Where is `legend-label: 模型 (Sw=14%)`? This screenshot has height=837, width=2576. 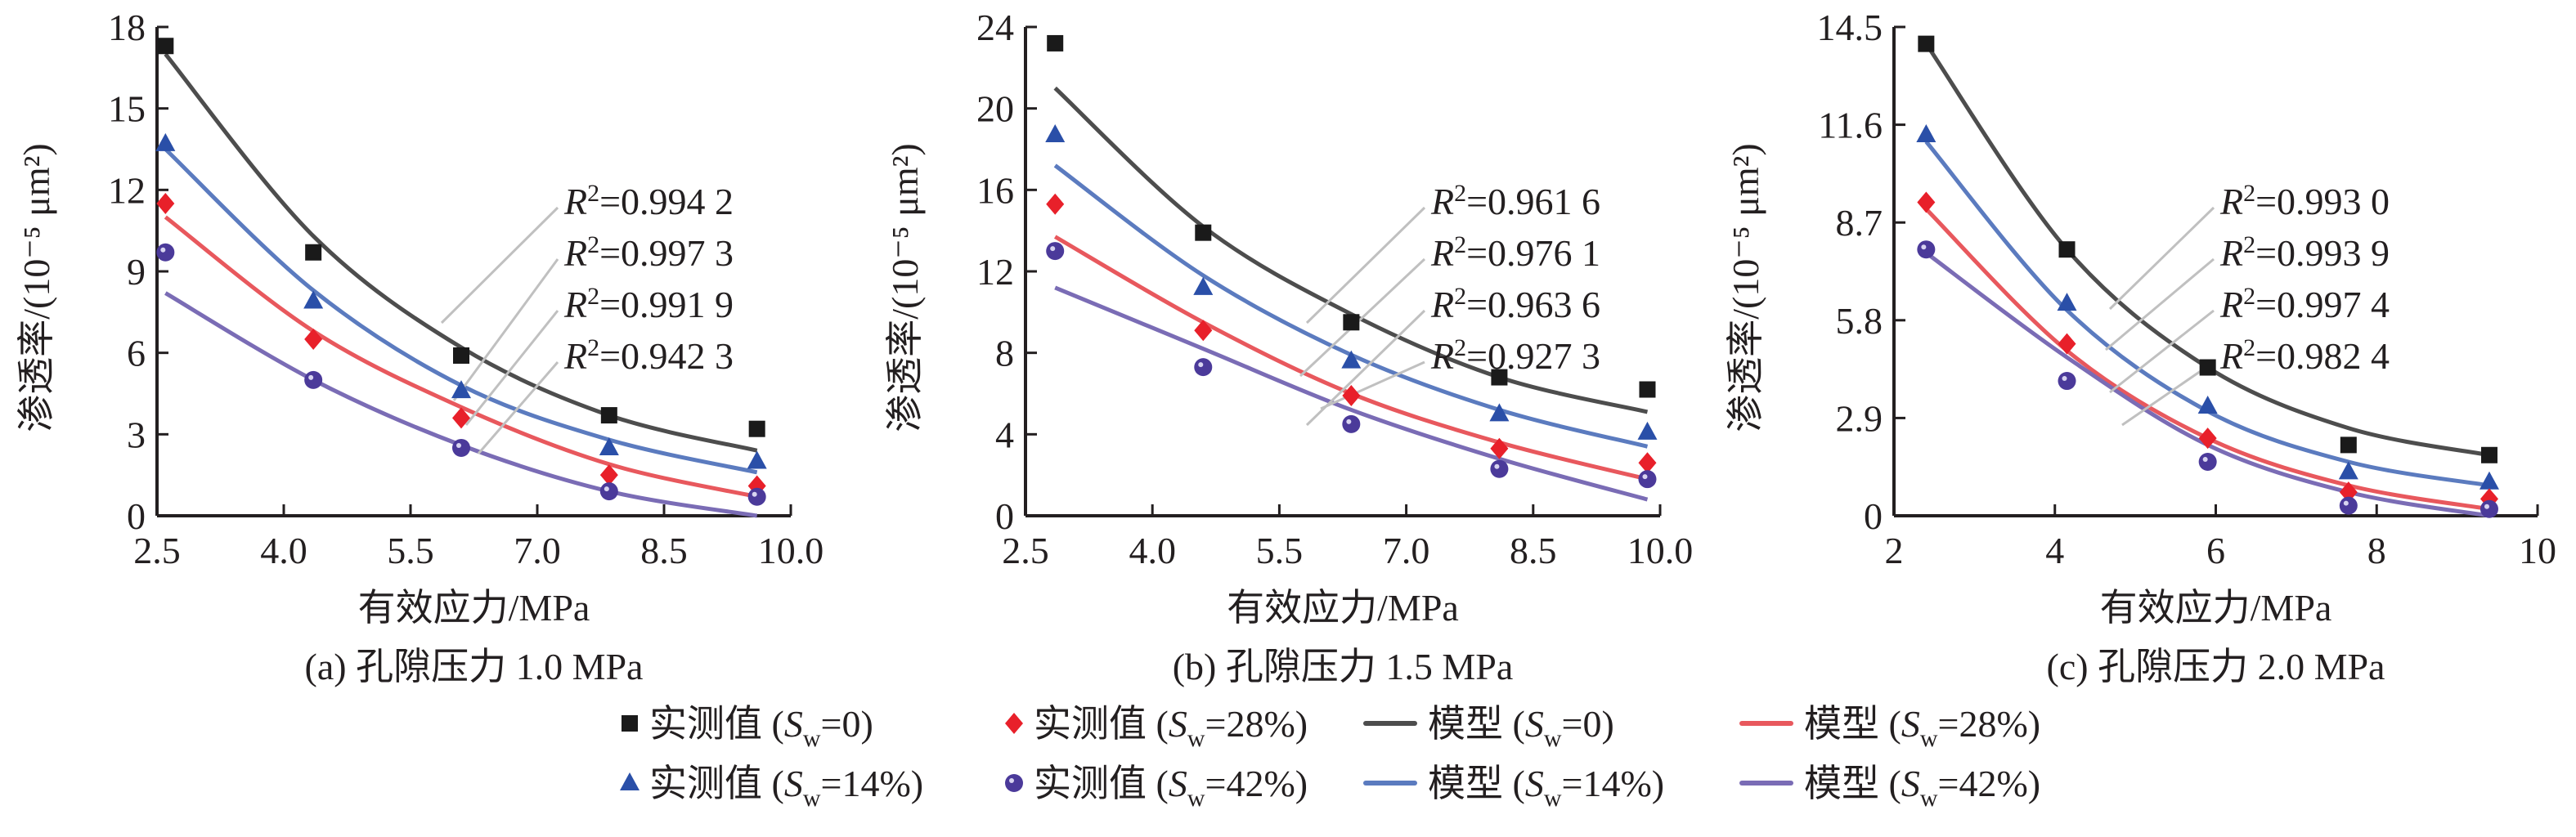 legend-label: 模型 (Sw=14%) is located at coordinates (1546, 787).